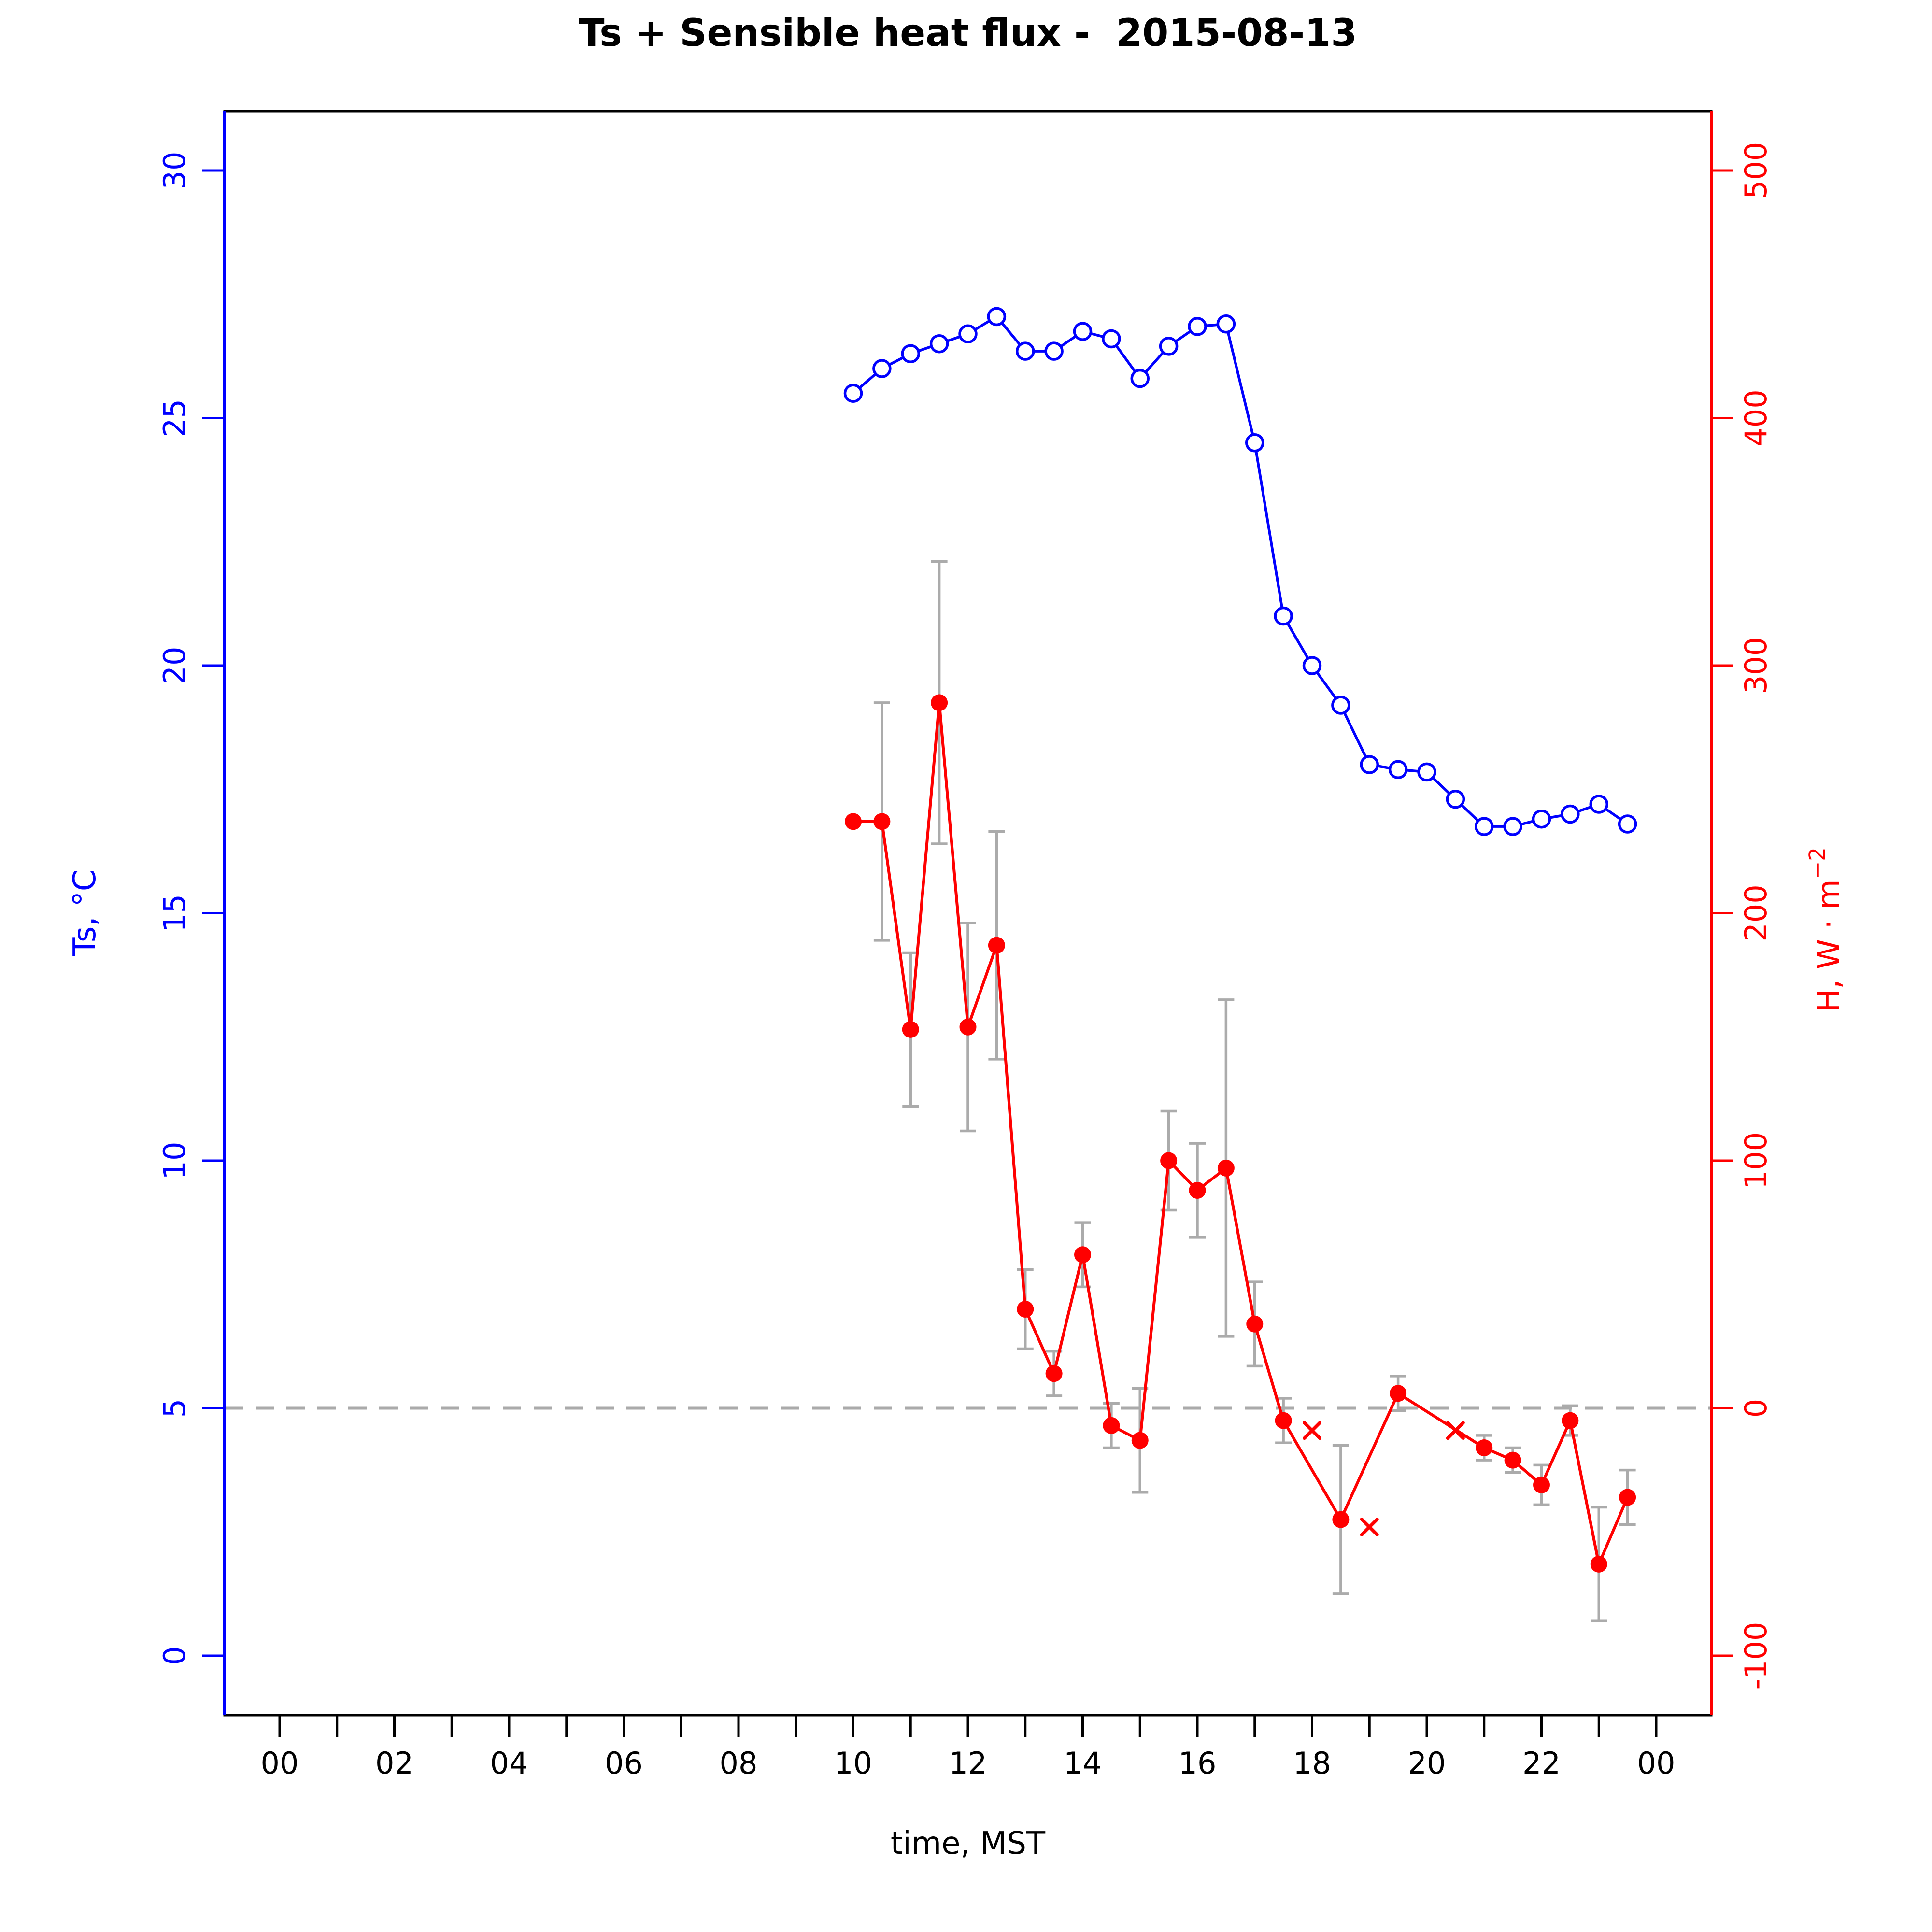 This screenshot has height=1932, width=1932. I want to click on right-axis-tick-label: -100, so click(1756, 1656).